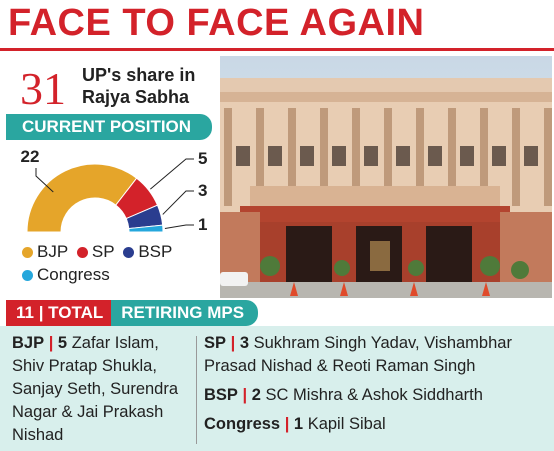 The width and height of the screenshot is (554, 451). What do you see at coordinates (202, 190) in the screenshot?
I see `value-label-bsp: 3` at bounding box center [202, 190].